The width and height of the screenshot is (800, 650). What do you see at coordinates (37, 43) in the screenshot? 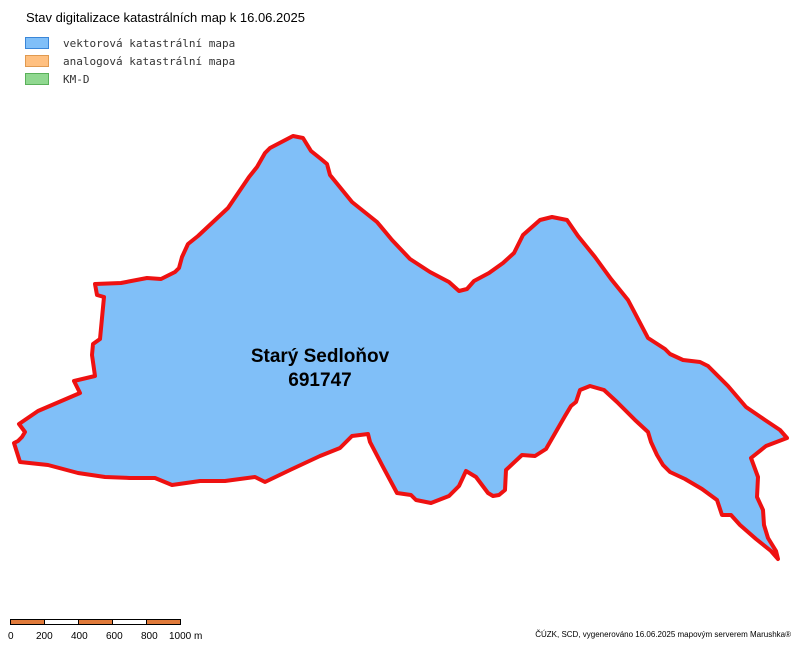
I see `legend-swatch-vector` at bounding box center [37, 43].